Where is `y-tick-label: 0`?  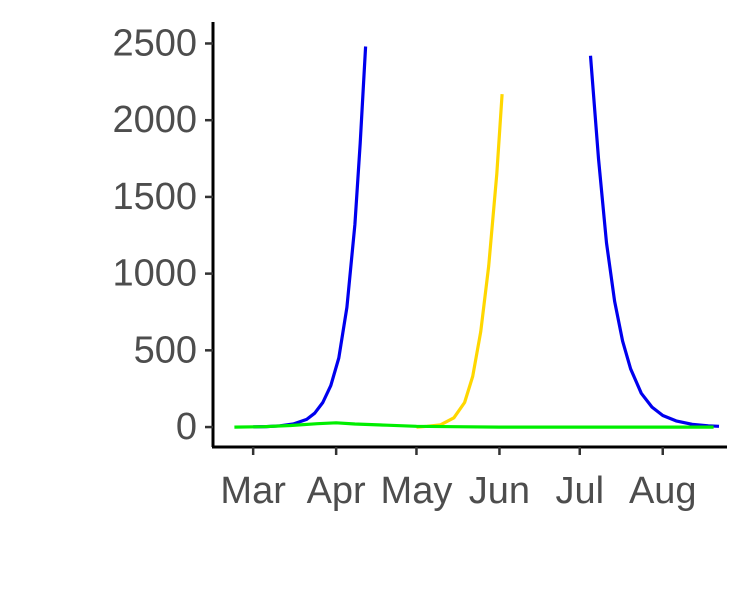 y-tick-label: 0 is located at coordinates (186, 427).